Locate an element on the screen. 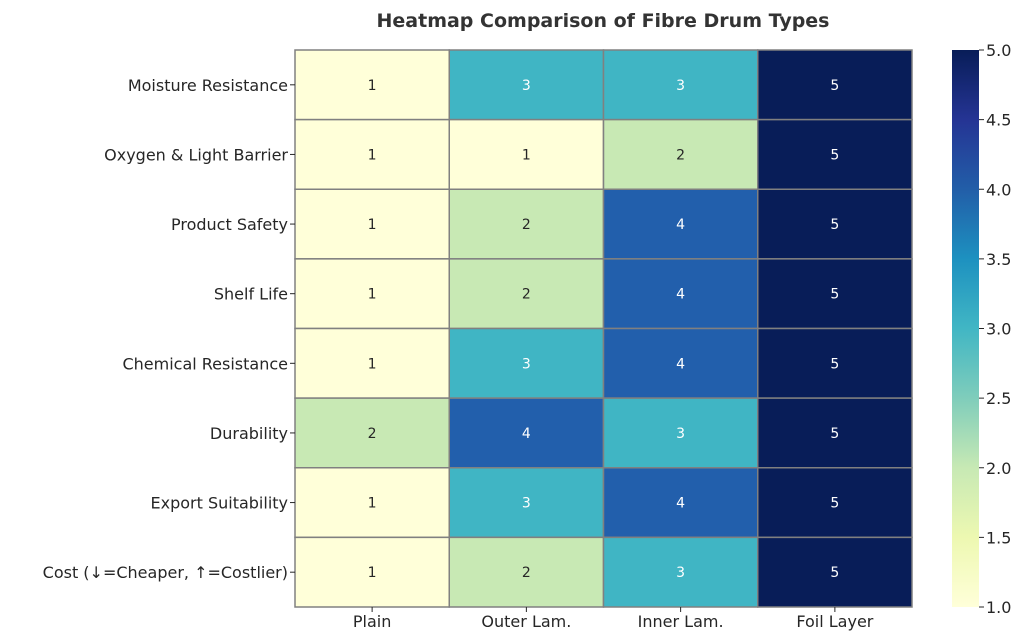  heatmap-cell-export-suitability-plain is located at coordinates (372, 503).